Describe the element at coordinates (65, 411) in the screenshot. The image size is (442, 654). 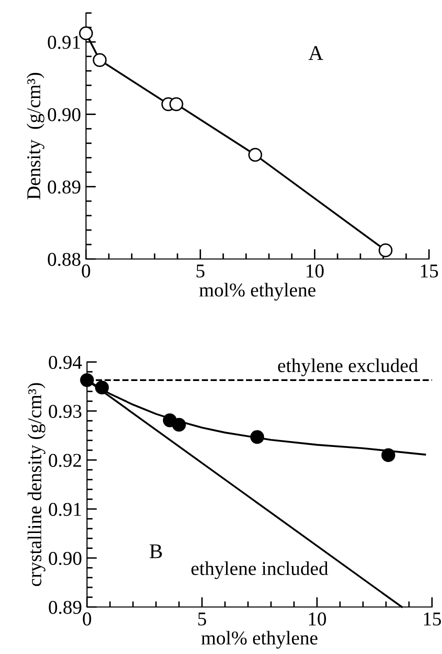
I see `y-tick-label: 0.93` at that location.